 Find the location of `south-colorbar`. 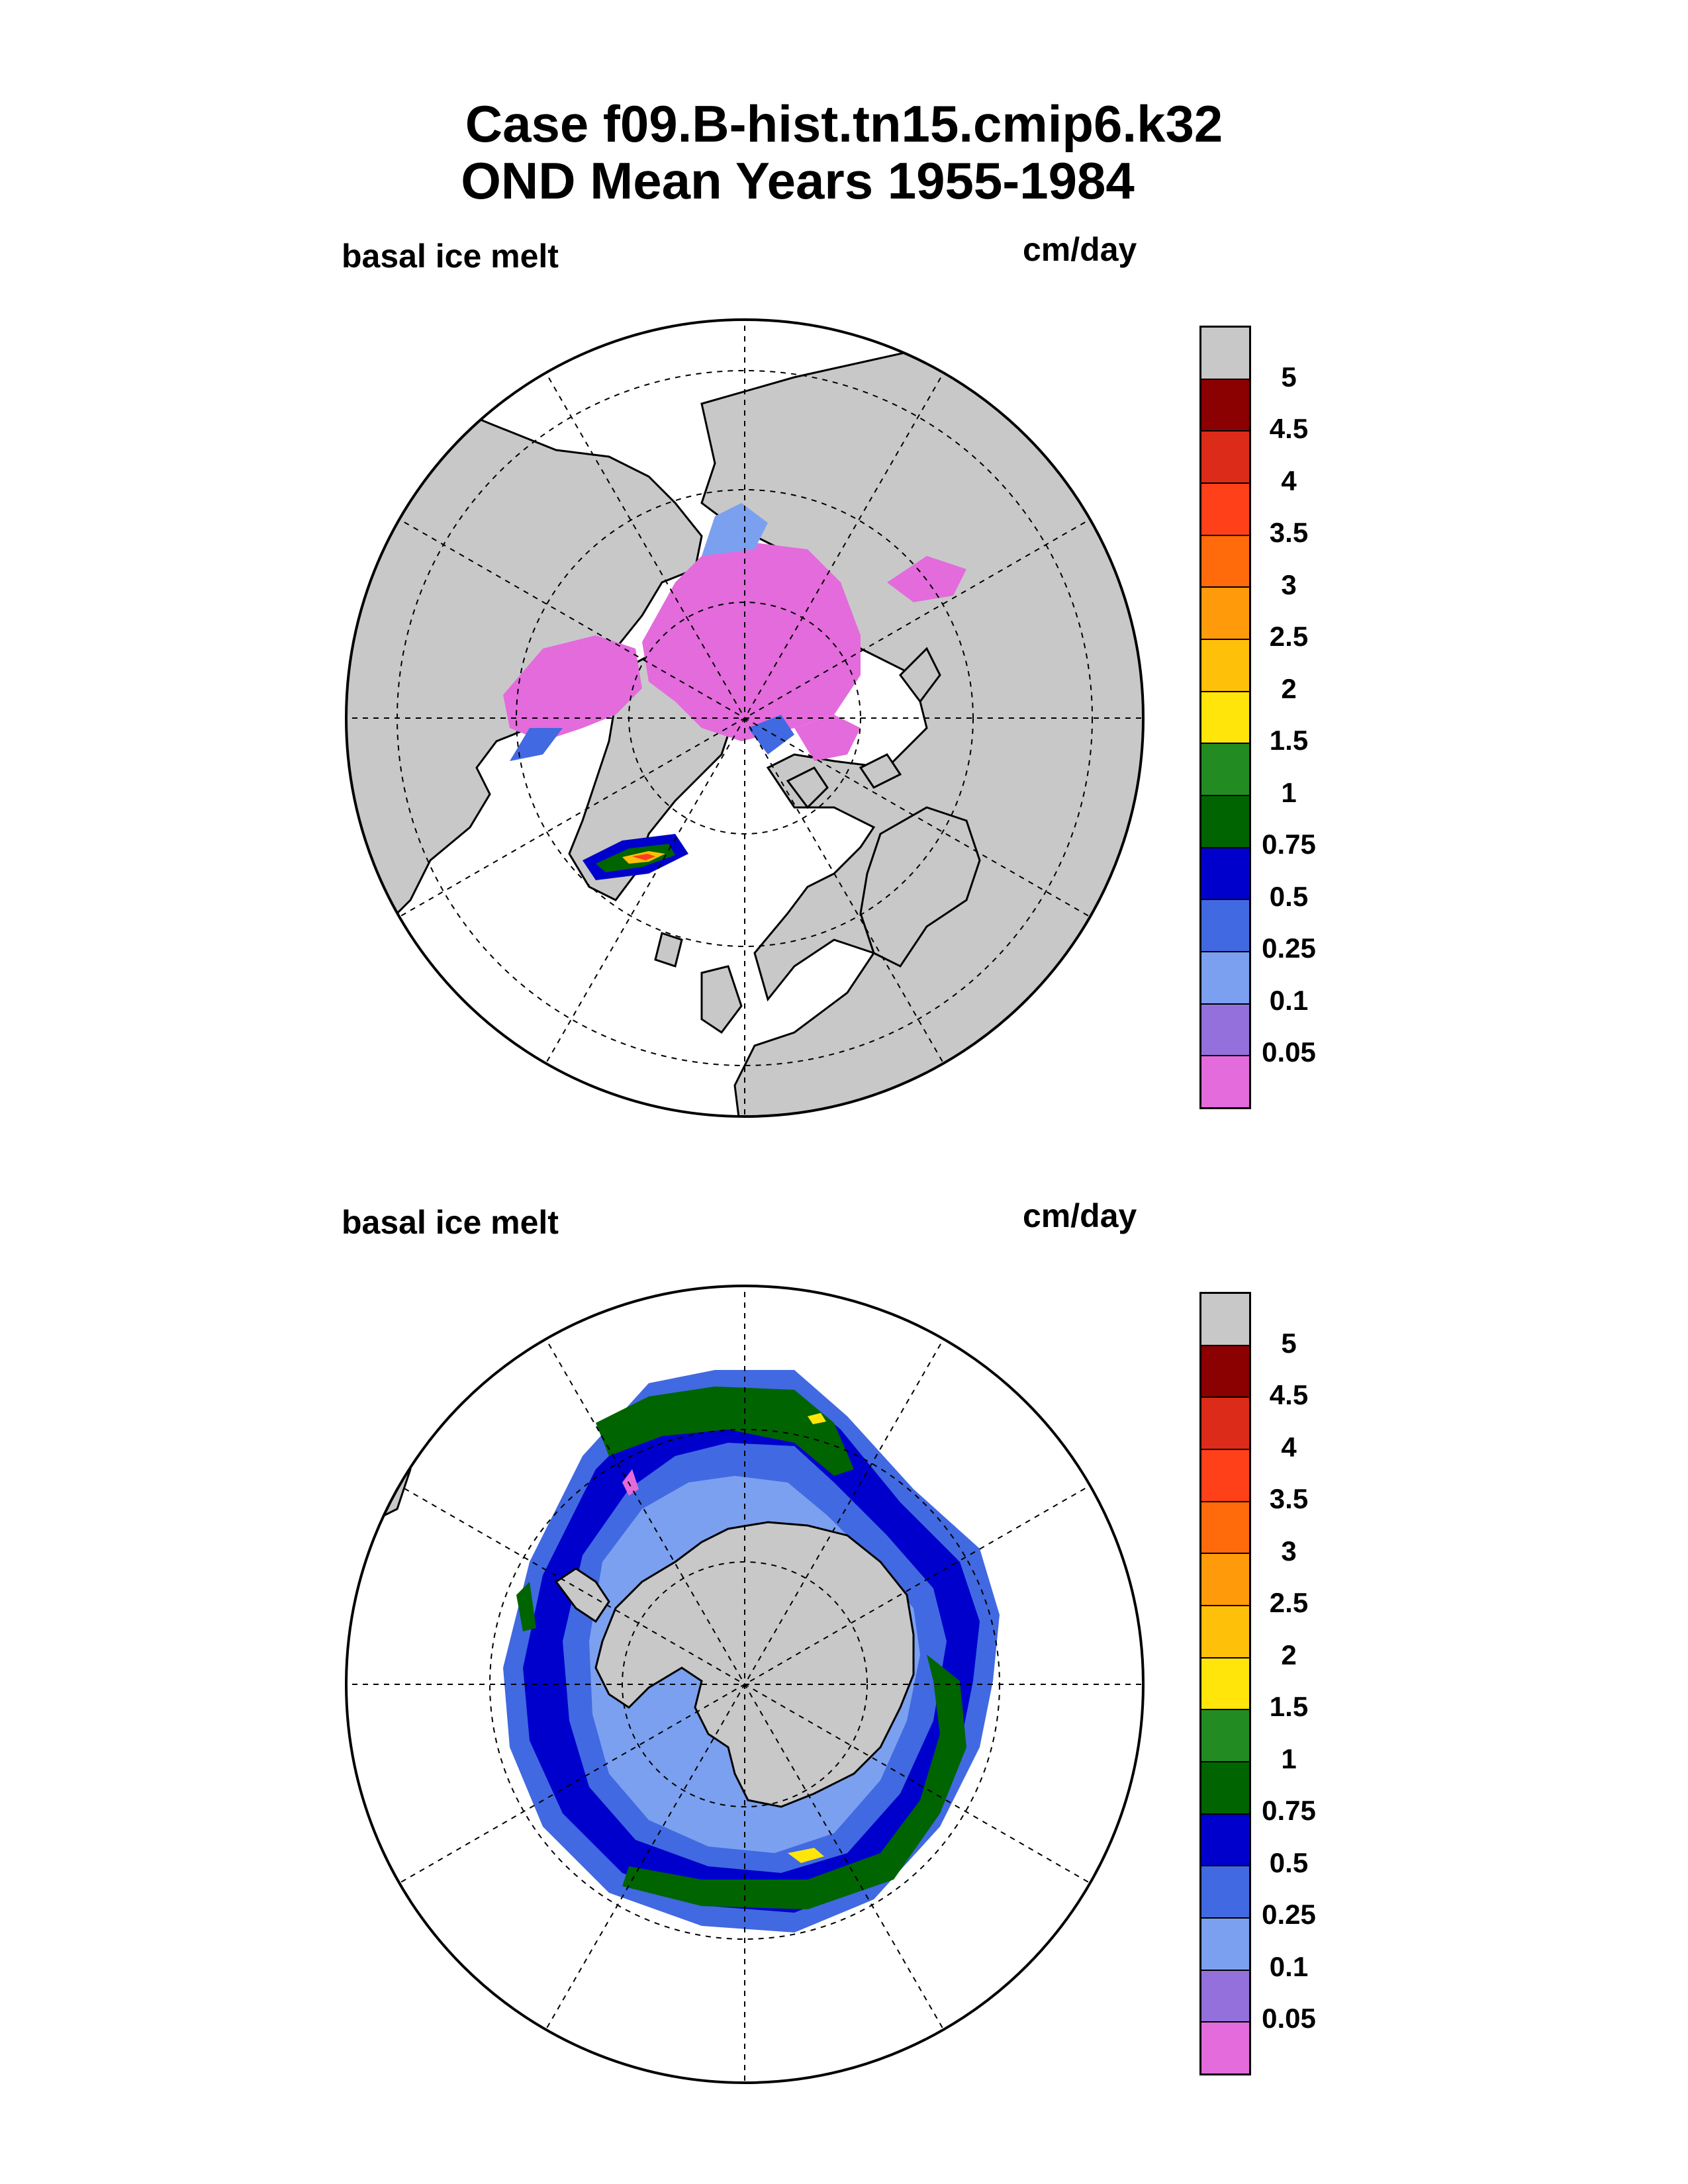

south-colorbar is located at coordinates (1225, 1683).